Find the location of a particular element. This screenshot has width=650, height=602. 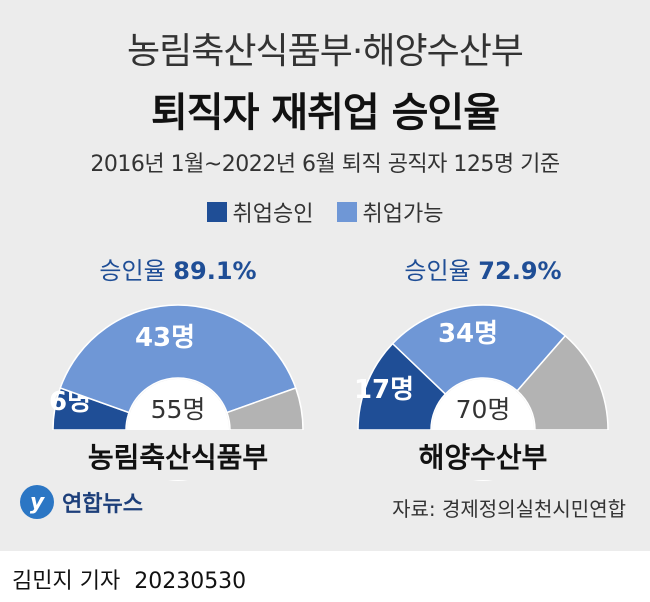

gauge-2-rate: 승인율 72.9% is located at coordinates (482, 271).